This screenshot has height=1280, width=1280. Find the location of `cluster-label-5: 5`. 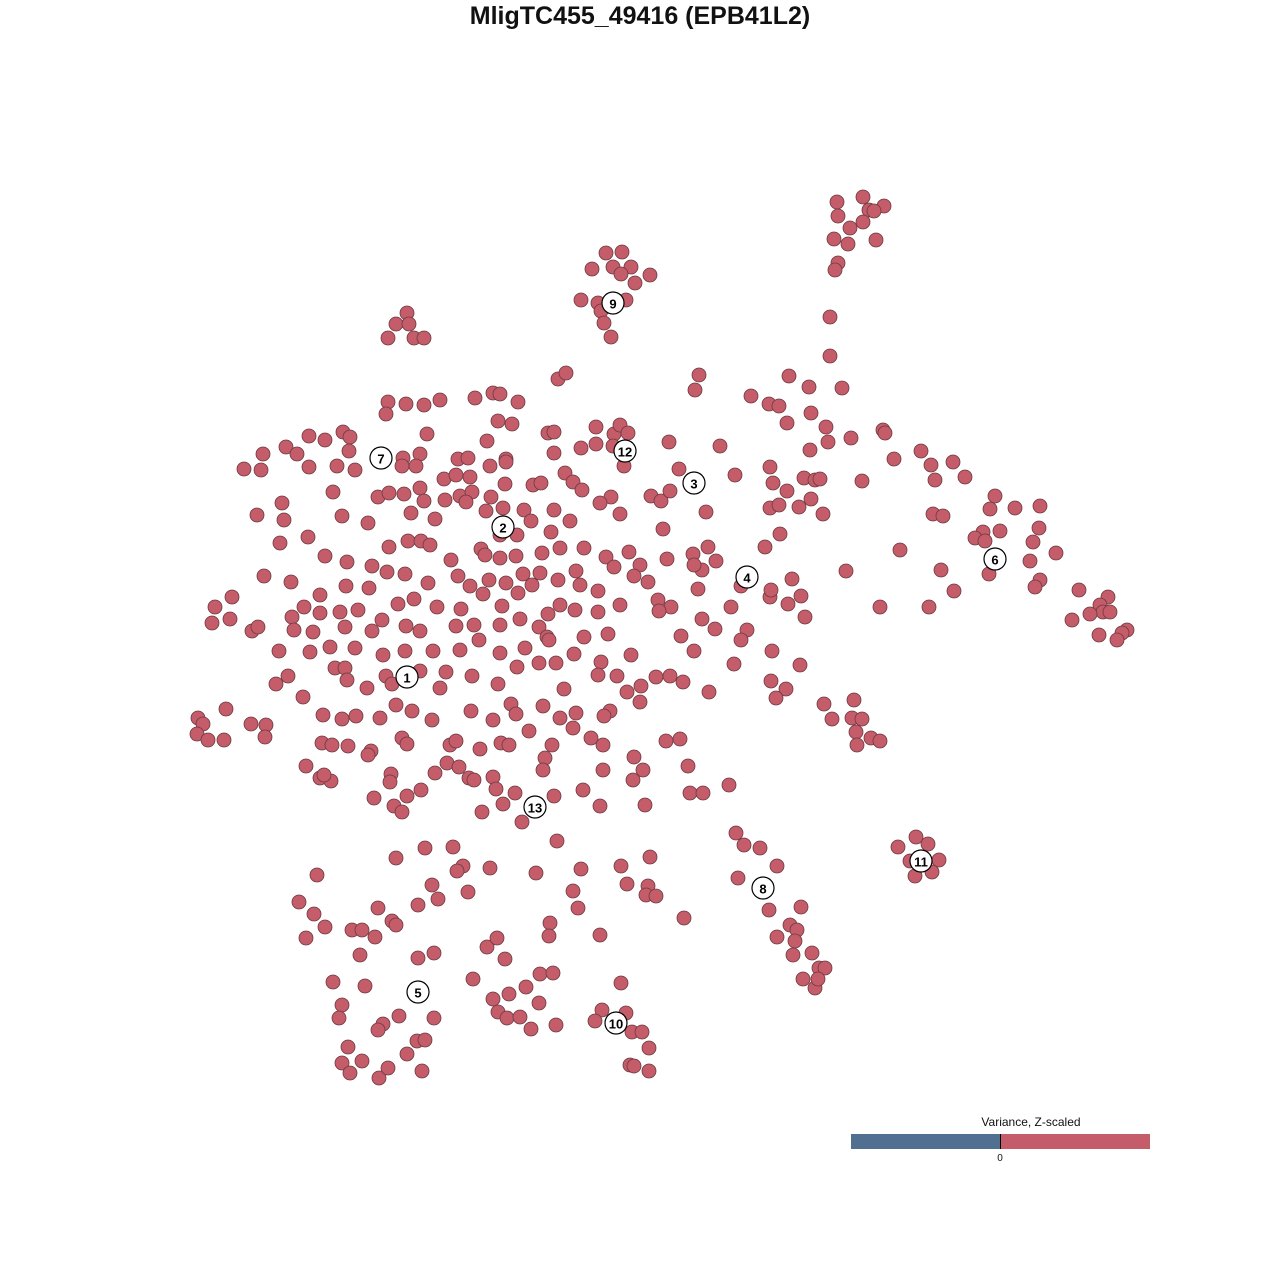

cluster-label-5: 5 is located at coordinates (418, 992).